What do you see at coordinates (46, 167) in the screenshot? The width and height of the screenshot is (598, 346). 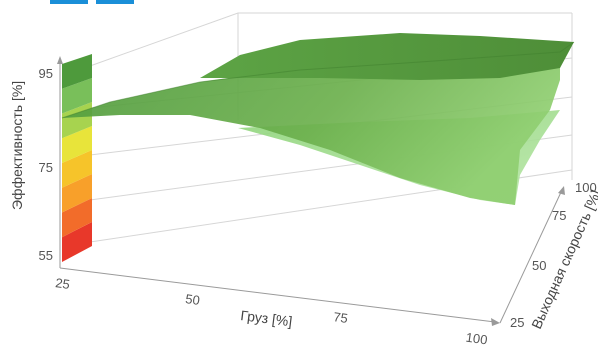 I see `z-tick-label: 75` at bounding box center [46, 167].